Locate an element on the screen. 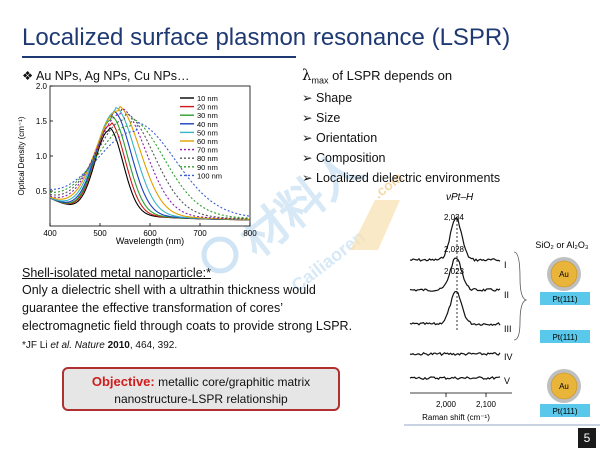  x-tick-label: 400 is located at coordinates (50, 233).